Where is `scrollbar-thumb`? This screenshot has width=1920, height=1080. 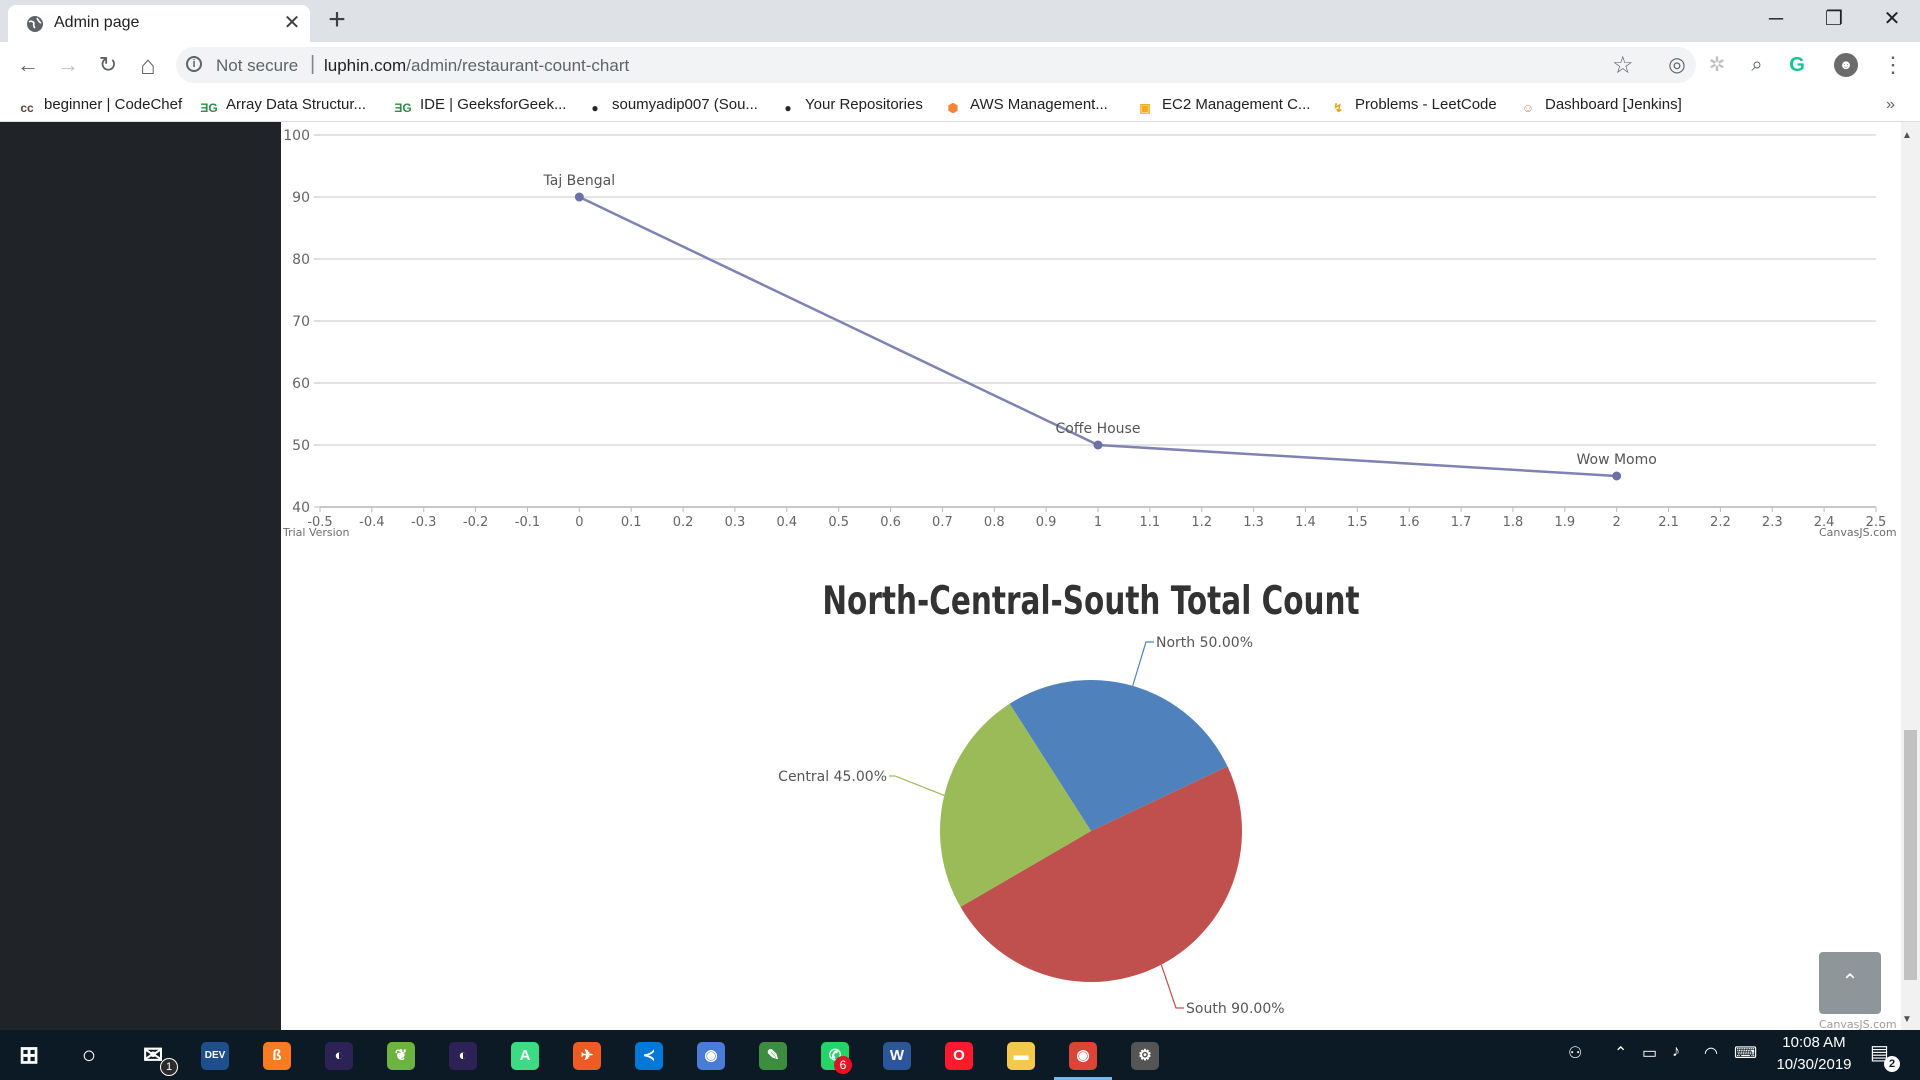 scrollbar-thumb is located at coordinates (1910, 855).